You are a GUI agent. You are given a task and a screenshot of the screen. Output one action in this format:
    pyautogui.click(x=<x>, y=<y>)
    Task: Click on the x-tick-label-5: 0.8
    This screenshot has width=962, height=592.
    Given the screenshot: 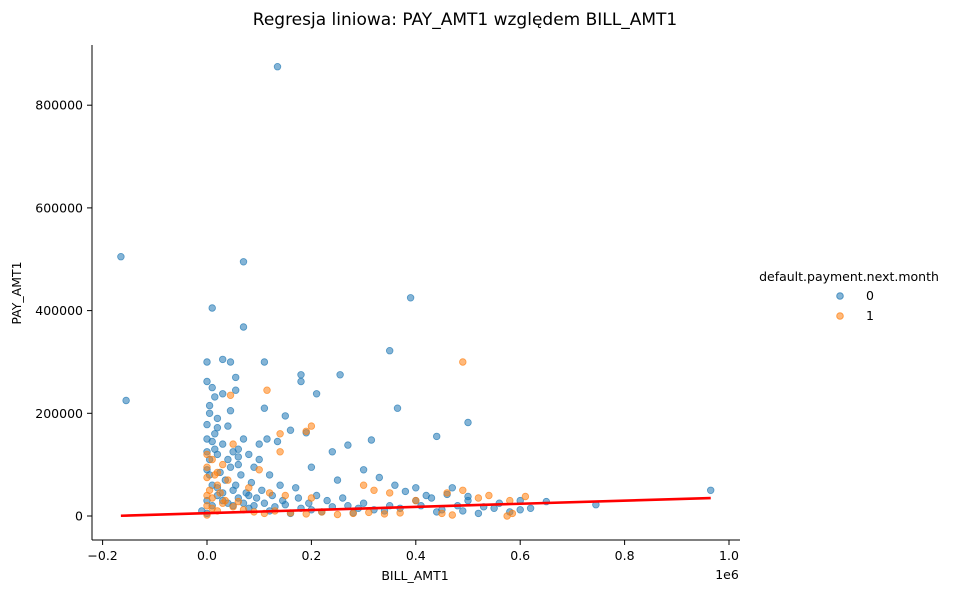 What is the action you would take?
    pyautogui.click(x=625, y=555)
    